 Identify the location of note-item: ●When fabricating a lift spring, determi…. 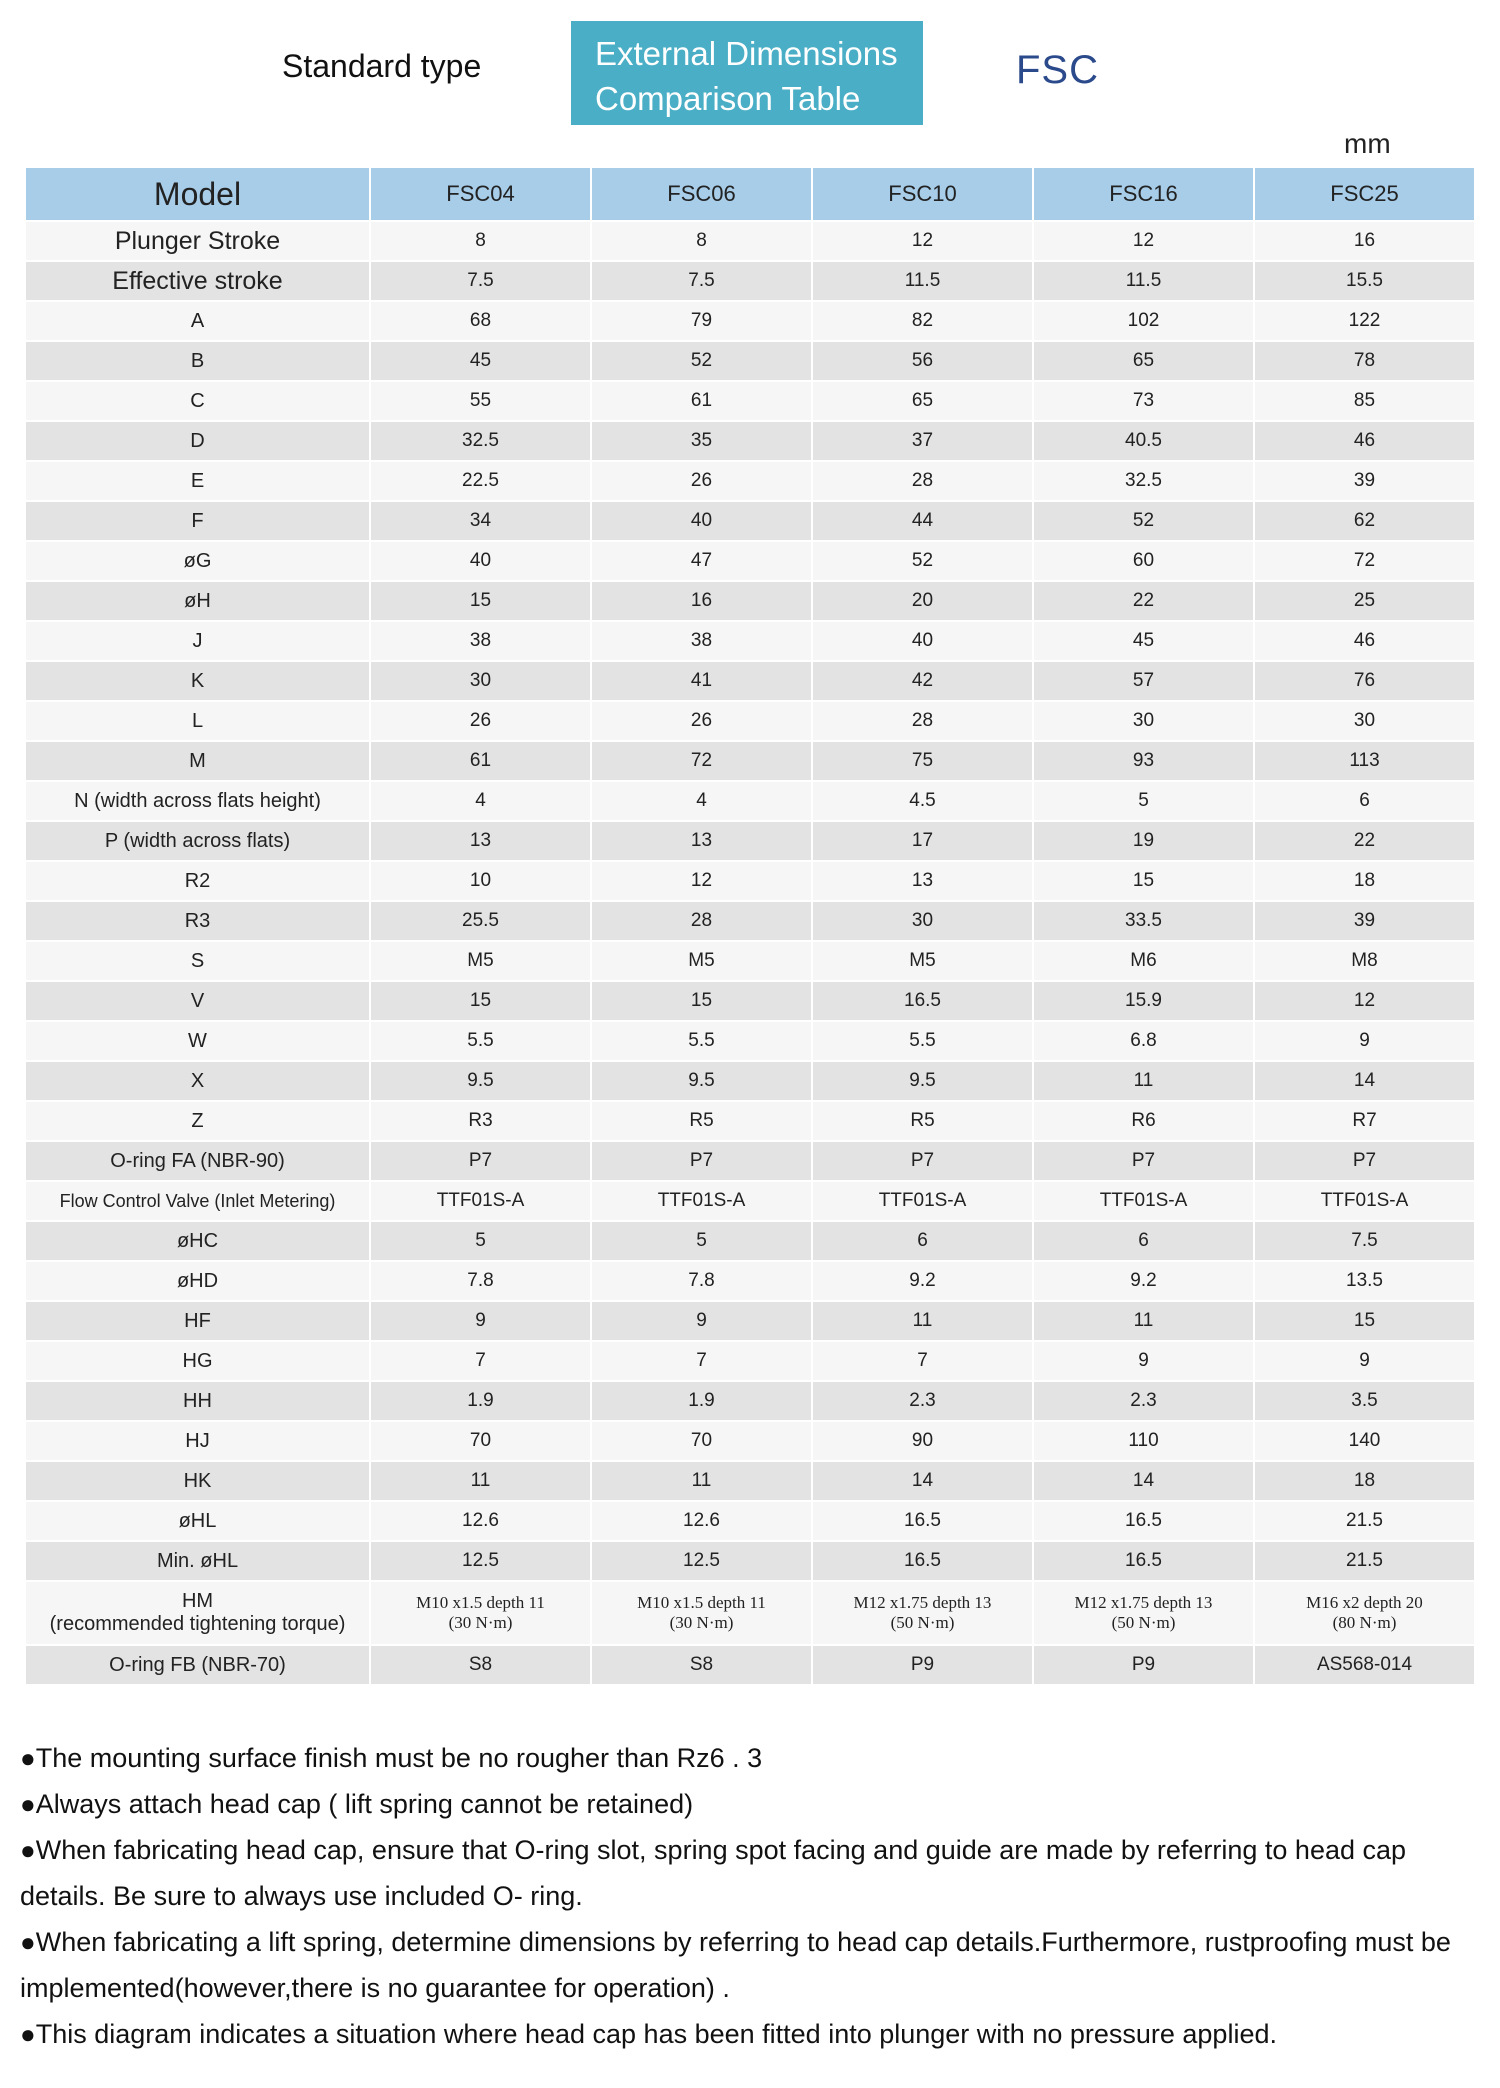
(750, 1965).